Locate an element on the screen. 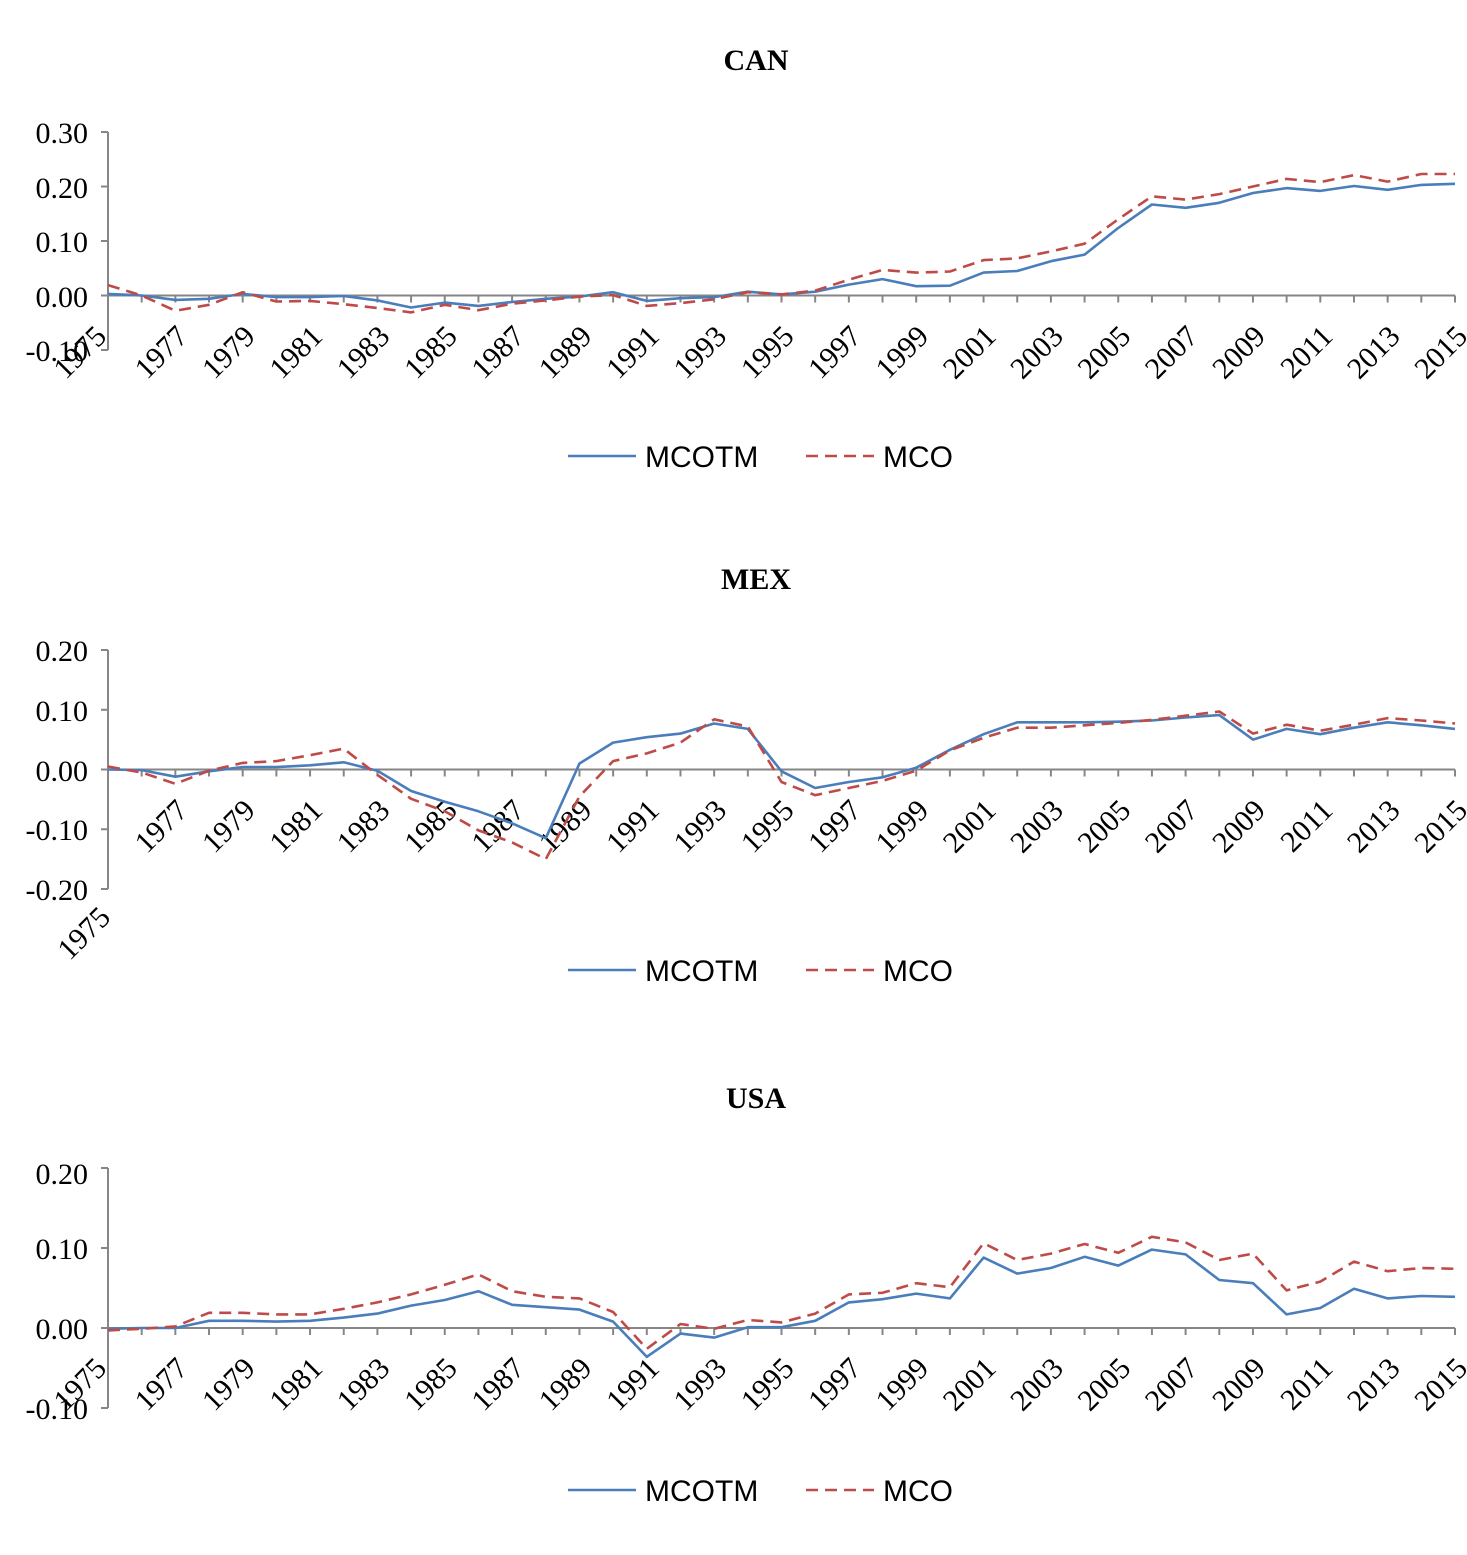 This screenshot has height=1555, width=1467. y-axis-ticks: 0.20 0.10 0.00 -0.10 -0.20 is located at coordinates (57, 771).